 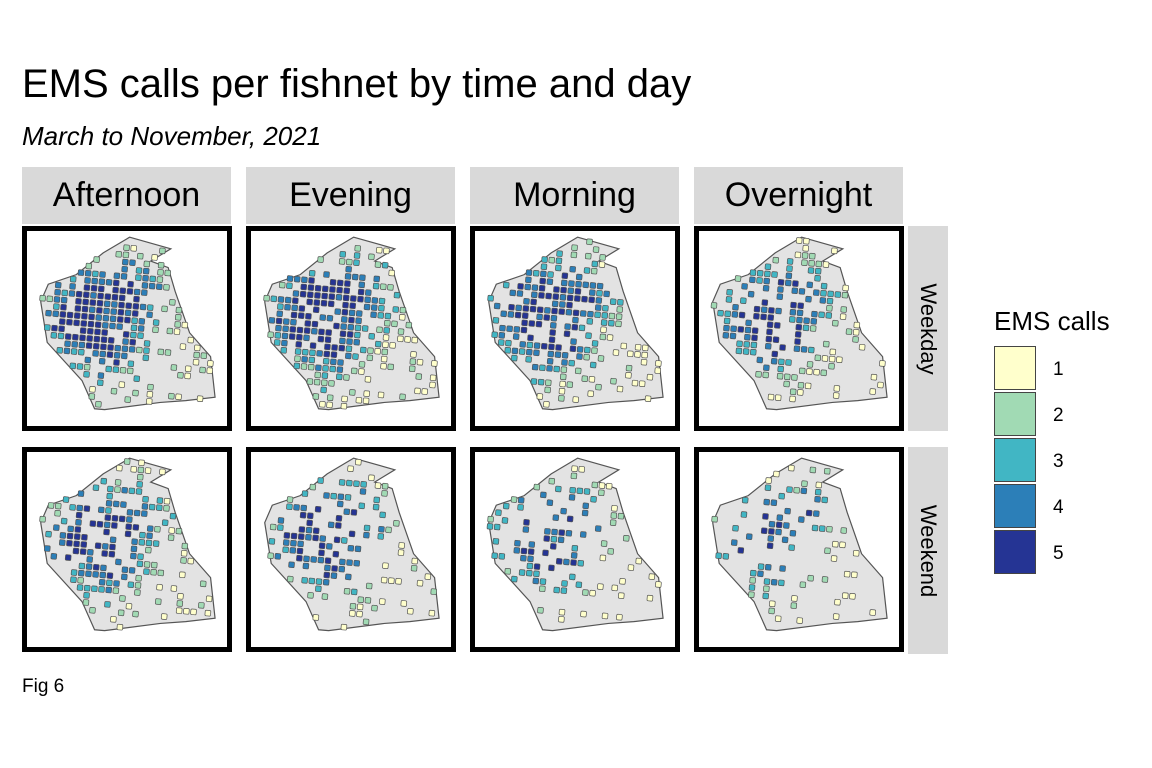 What do you see at coordinates (575, 549) in the screenshot?
I see `map-panel-morning-weekend` at bounding box center [575, 549].